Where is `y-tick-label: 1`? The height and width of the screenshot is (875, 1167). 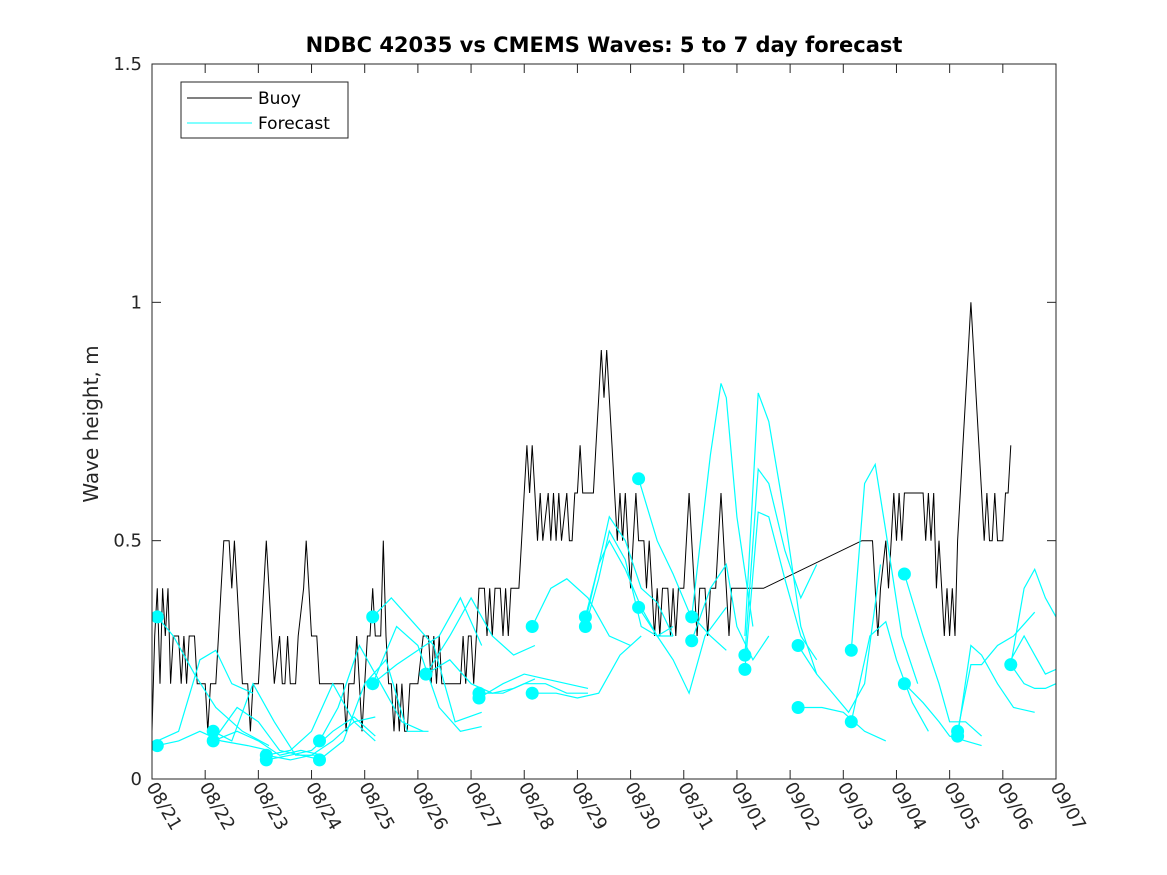
y-tick-label: 1 is located at coordinates (136, 302).